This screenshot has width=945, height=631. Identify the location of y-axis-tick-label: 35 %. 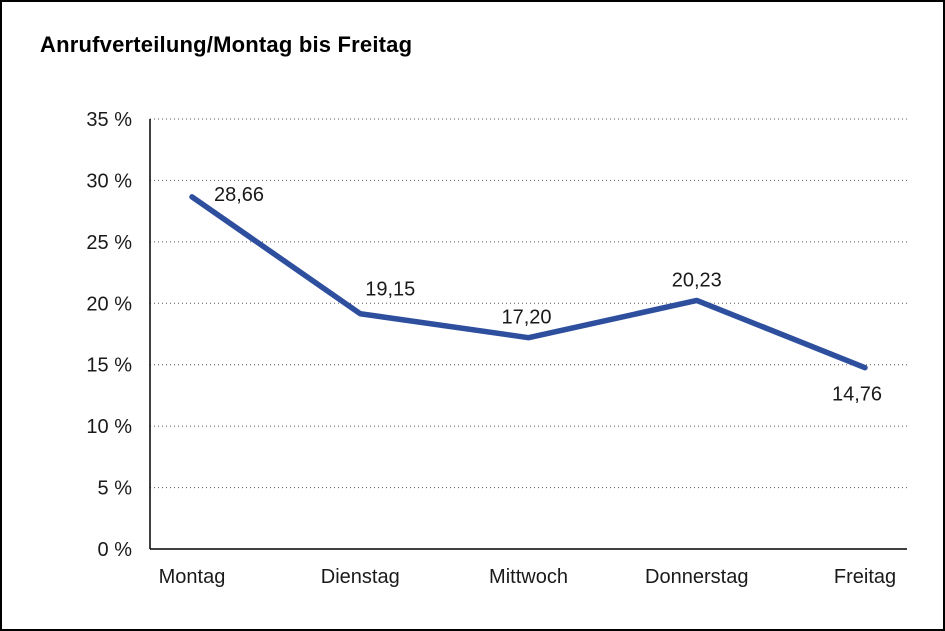
(109, 120).